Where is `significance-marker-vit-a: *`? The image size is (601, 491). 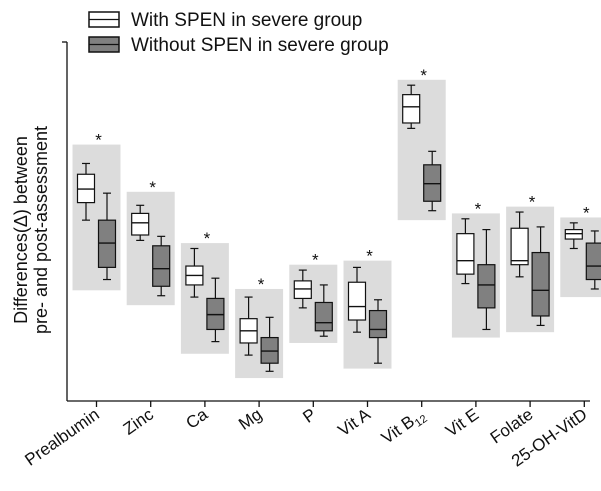 significance-marker-vit-a: * is located at coordinates (369, 256).